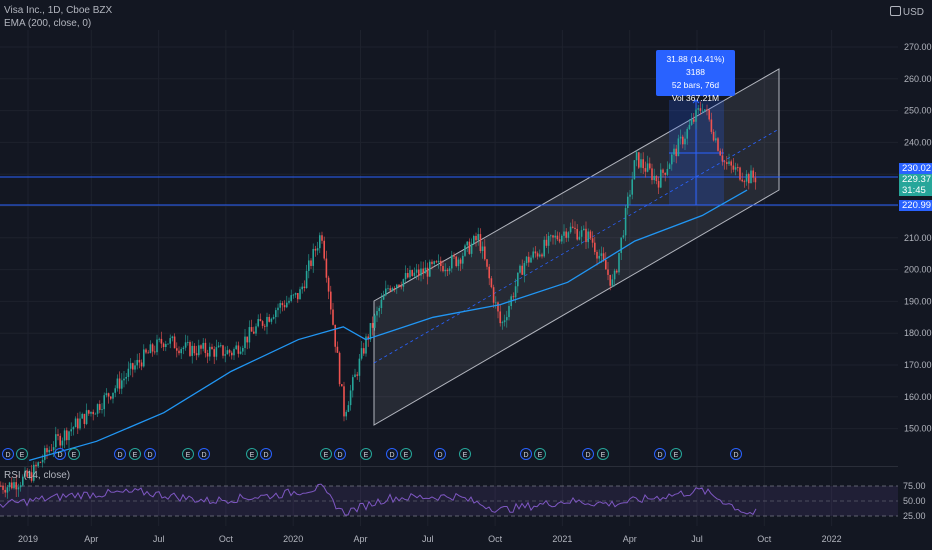 This screenshot has height=550, width=932. Describe the element at coordinates (832, 539) in the screenshot. I see `time-tick: 2022` at that location.